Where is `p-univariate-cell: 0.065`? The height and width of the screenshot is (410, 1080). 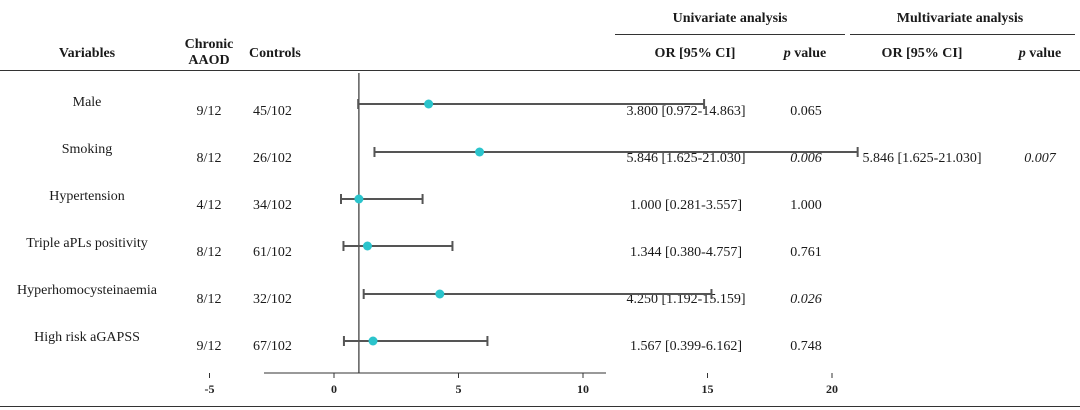 p-univariate-cell: 0.065 is located at coordinates (806, 111).